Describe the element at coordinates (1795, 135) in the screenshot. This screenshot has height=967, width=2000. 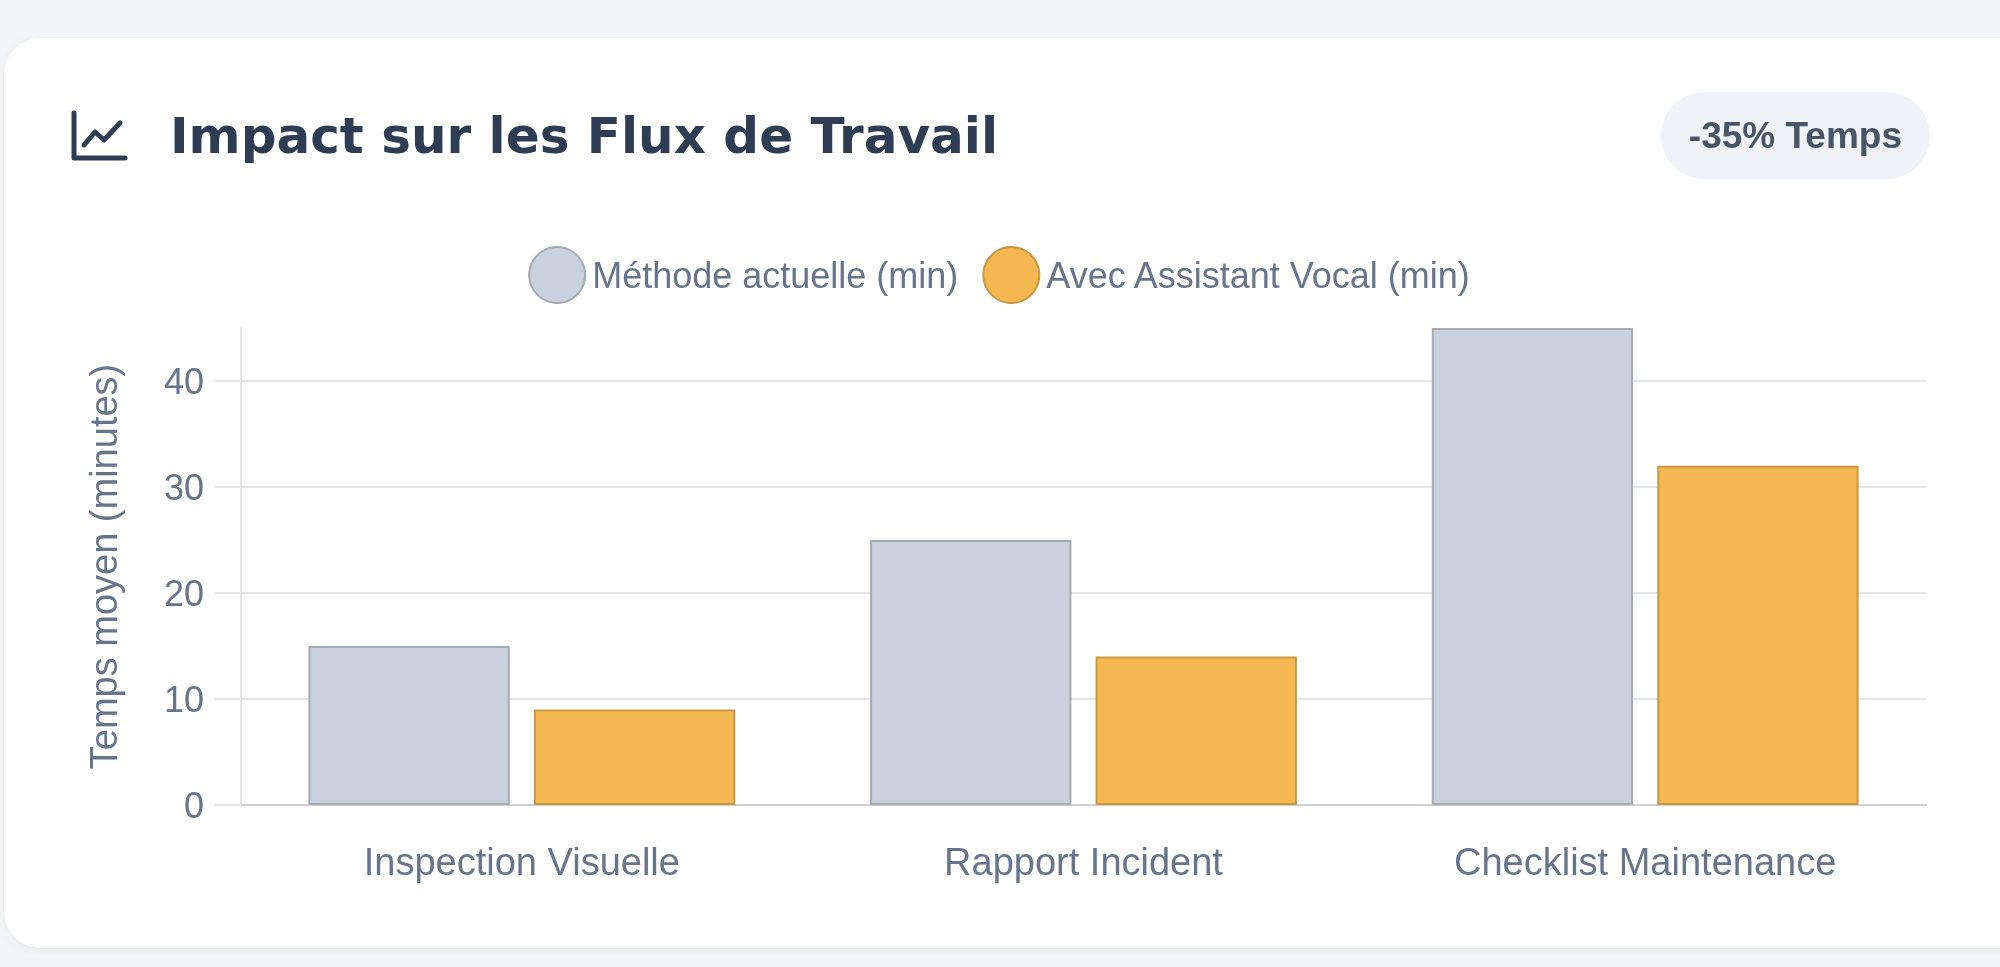
I see `text: -35% Temps` at that location.